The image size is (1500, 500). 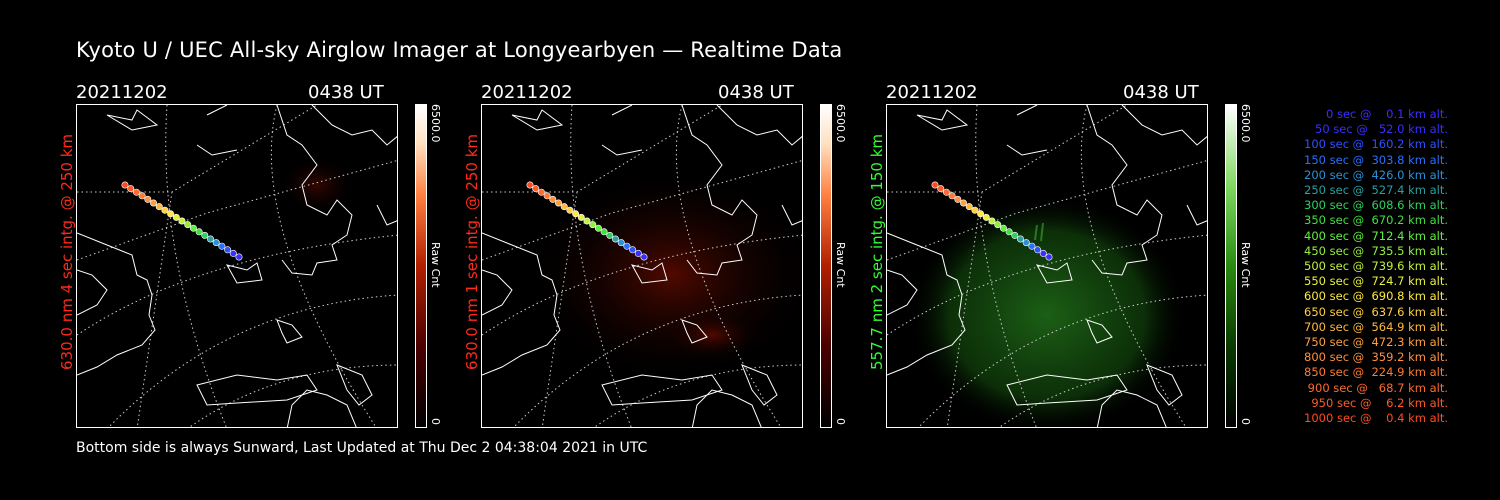 What do you see at coordinates (1374, 372) in the screenshot?
I see `legend-row: 850 sec @ 224.9 km alt.` at bounding box center [1374, 372].